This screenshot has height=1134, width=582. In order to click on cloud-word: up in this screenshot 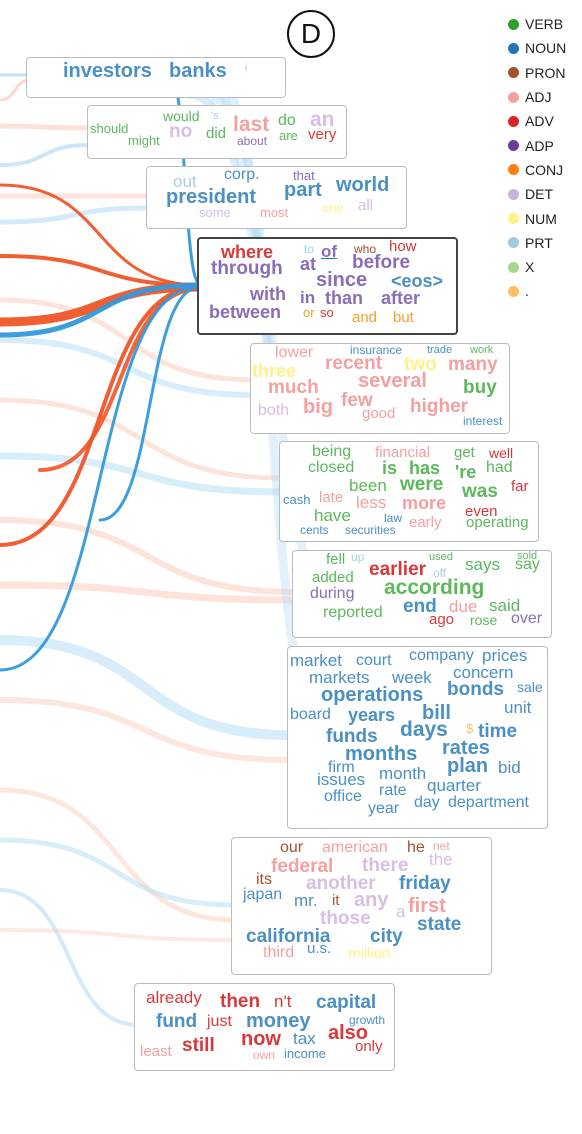, I will do `click(358, 556)`.